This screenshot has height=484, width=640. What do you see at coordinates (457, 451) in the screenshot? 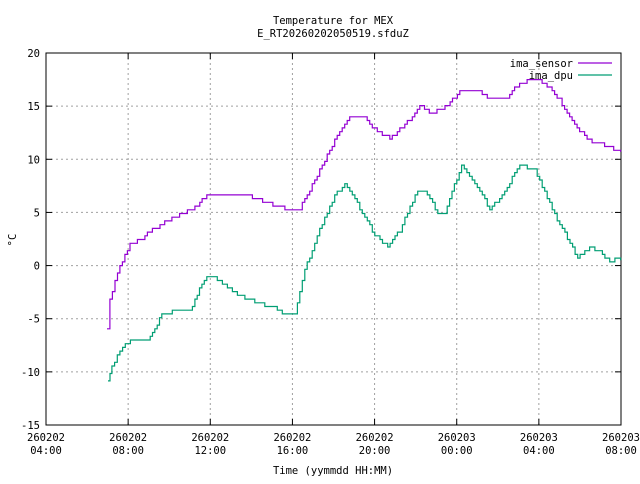
I see `x-tick-time: 00:00` at bounding box center [457, 451].